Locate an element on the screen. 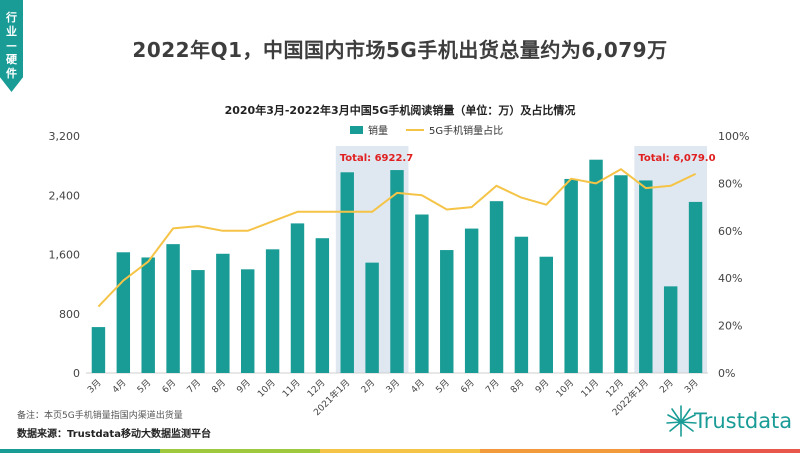 The height and width of the screenshot is (455, 800). y-left-tick-label: 3,200 is located at coordinates (65, 136).